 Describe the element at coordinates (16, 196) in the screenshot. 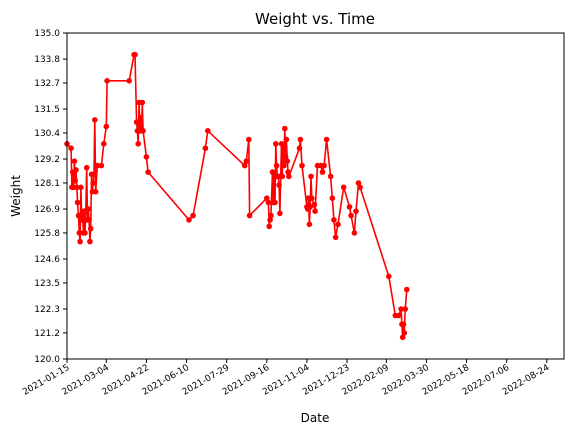

I see `y-axis-title: Weight` at that location.